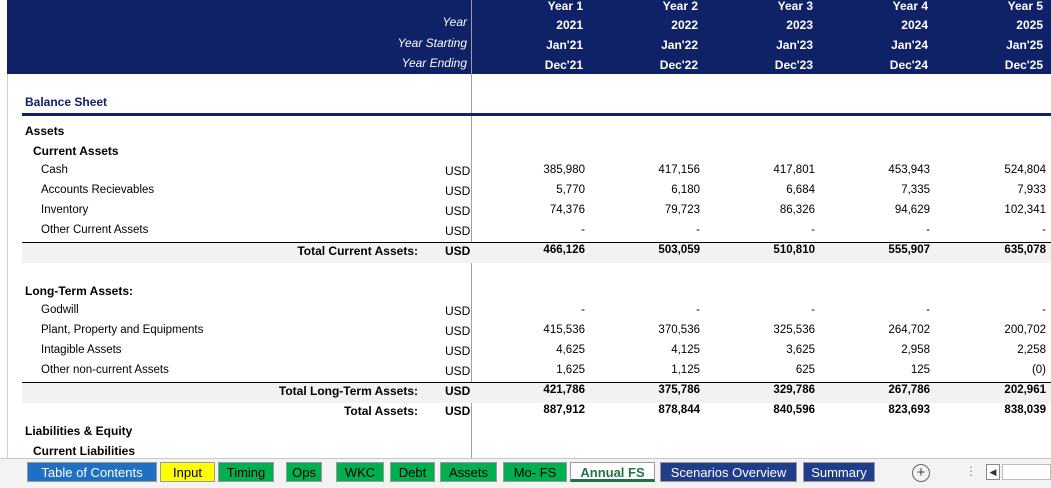 Image resolution: width=1051 pixels, height=488 pixels. Describe the element at coordinates (92, 472) in the screenshot. I see `sheet-tab-table-of-contents: Table of Contents` at that location.